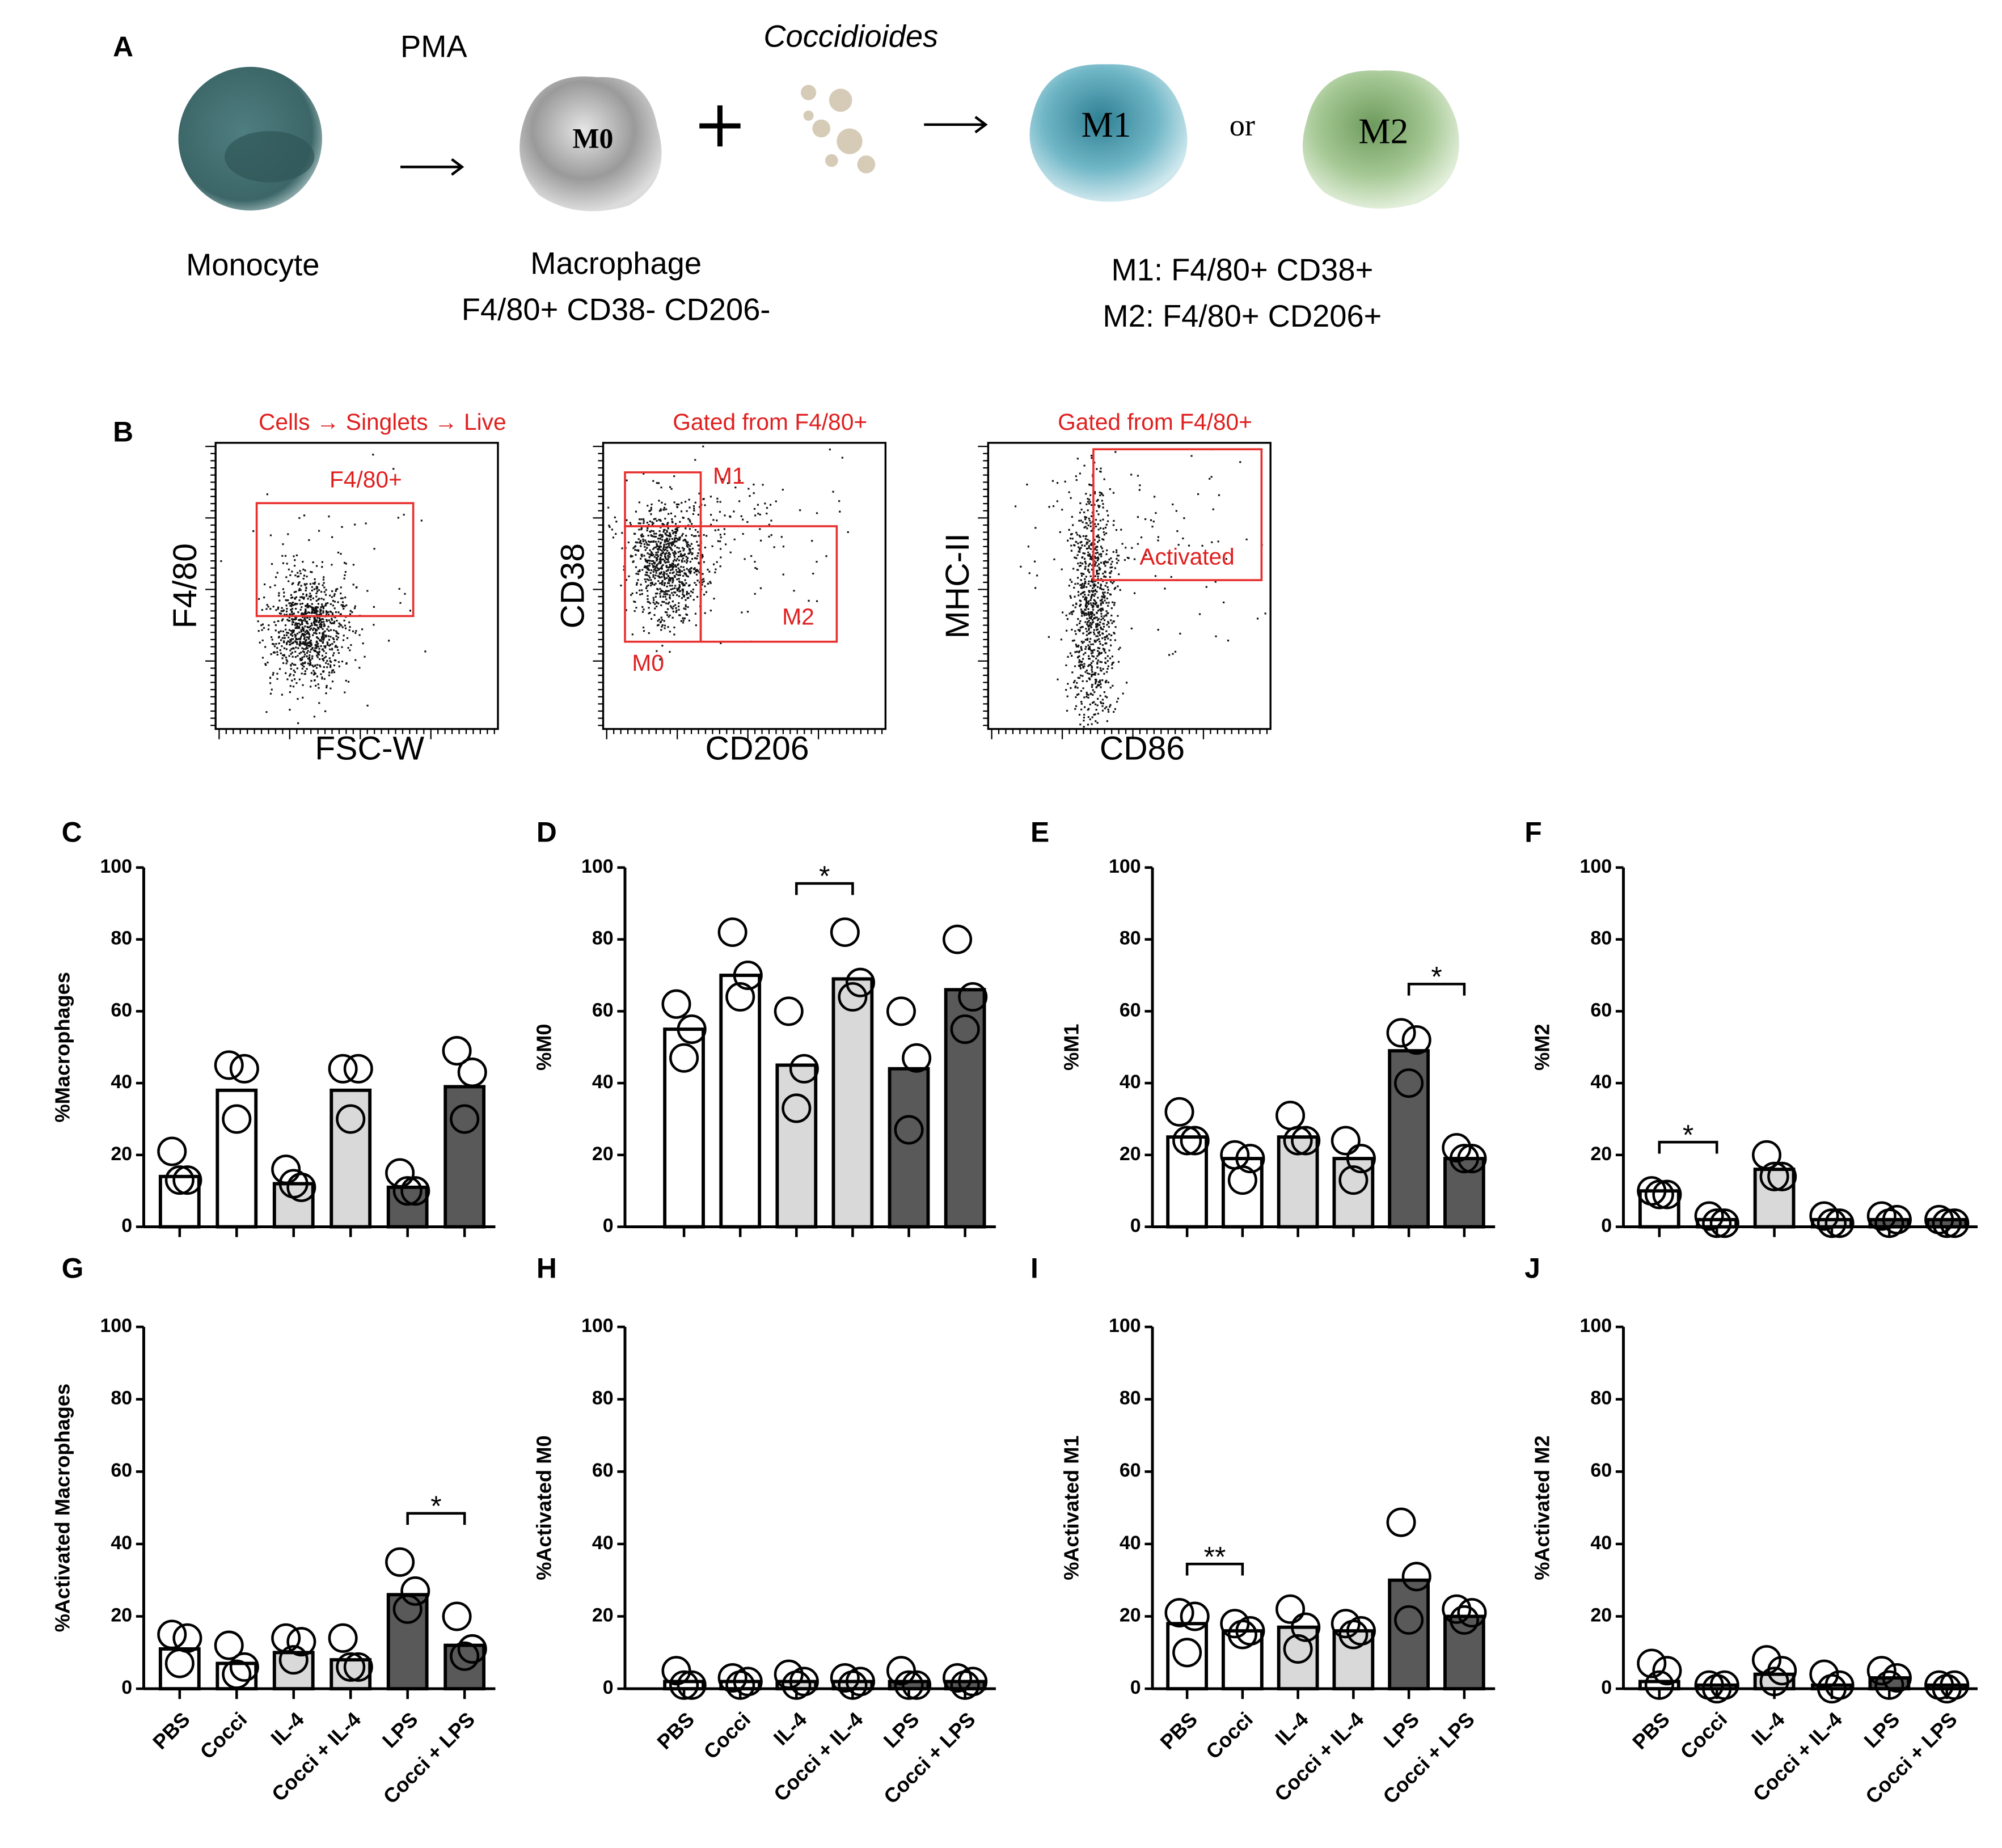  Describe the element at coordinates (72, 832) in the screenshot. I see `panel-label: C` at that location.